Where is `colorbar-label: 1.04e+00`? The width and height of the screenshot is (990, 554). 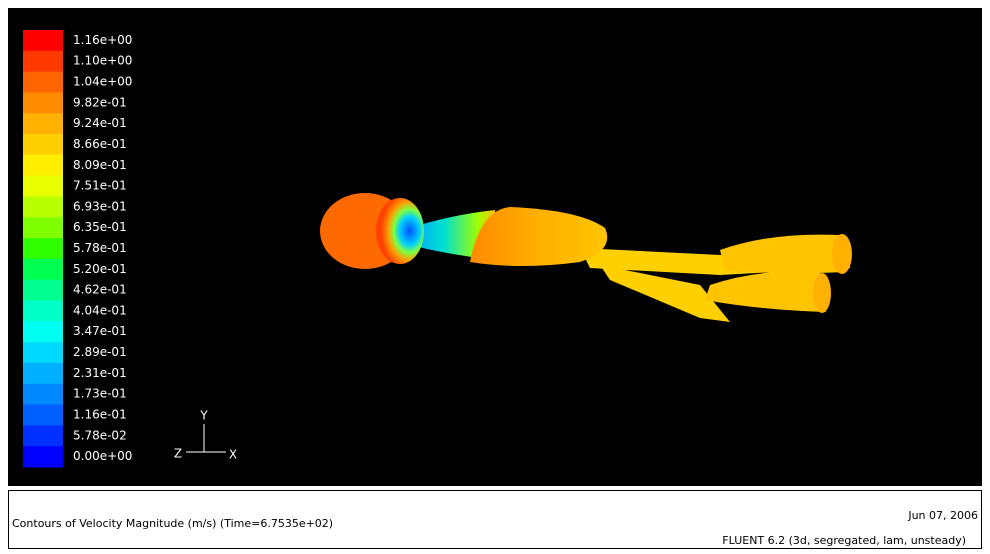 colorbar-label: 1.04e+00 is located at coordinates (102, 82).